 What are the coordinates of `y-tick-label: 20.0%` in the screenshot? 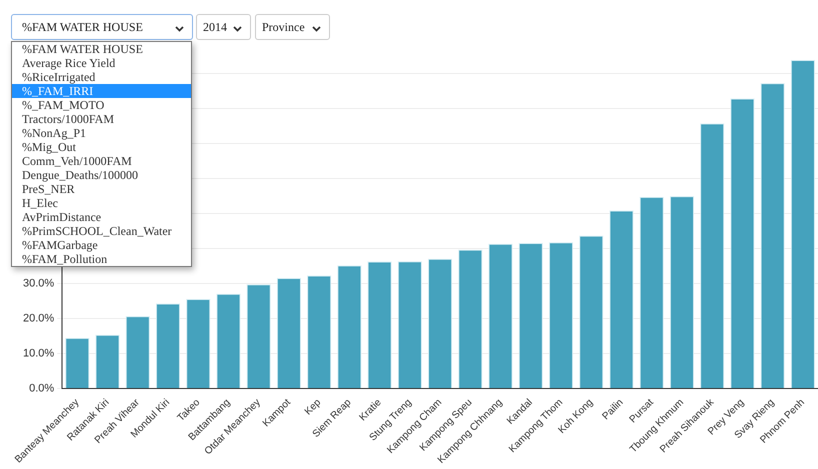 It's located at (38, 318).